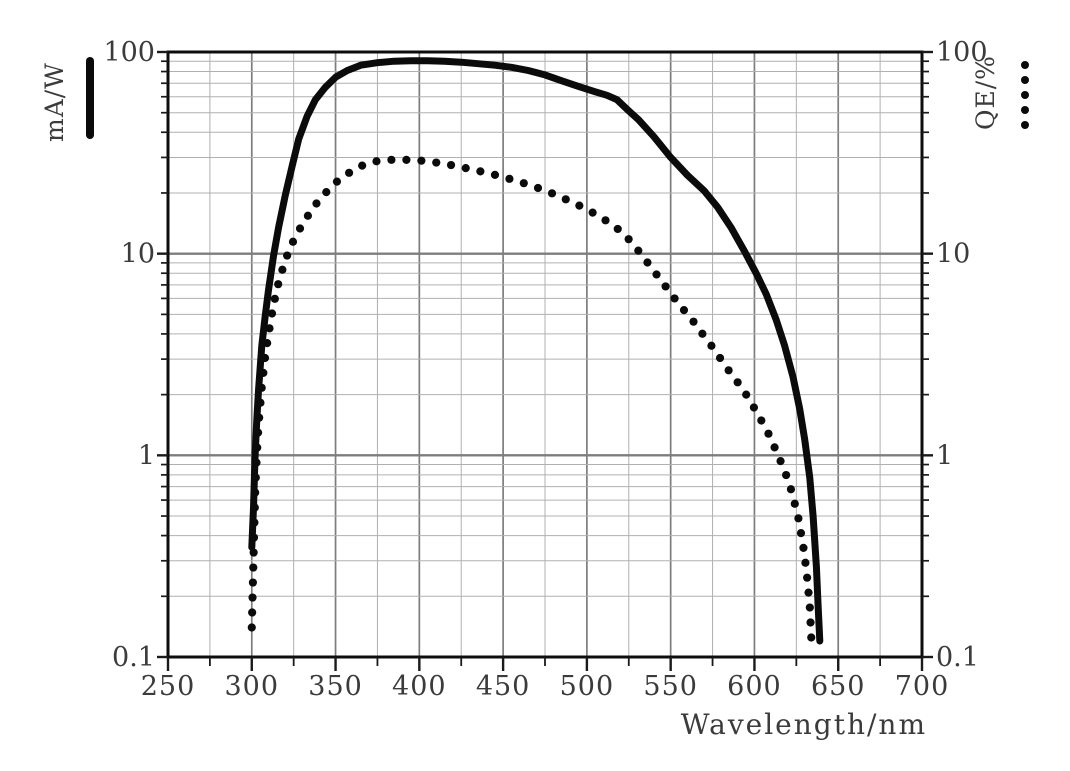  Describe the element at coordinates (670, 686) in the screenshot. I see `x-tick-label: 550` at that location.